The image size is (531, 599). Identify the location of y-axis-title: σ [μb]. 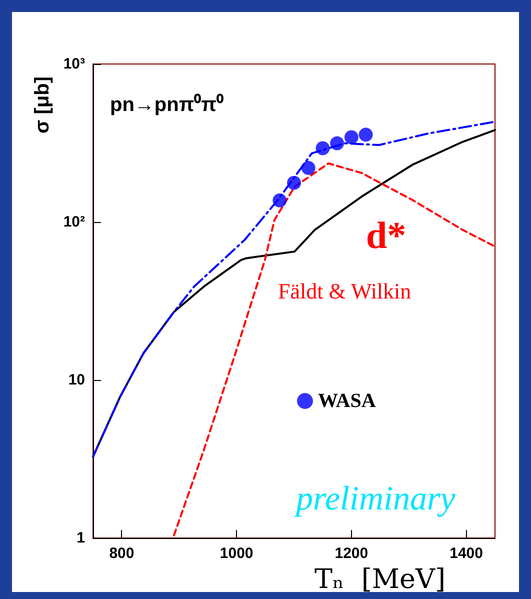
(42, 105).